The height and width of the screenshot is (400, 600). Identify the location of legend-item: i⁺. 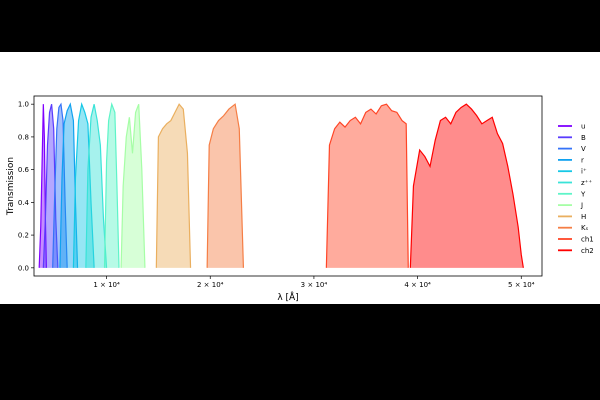
(572, 172).